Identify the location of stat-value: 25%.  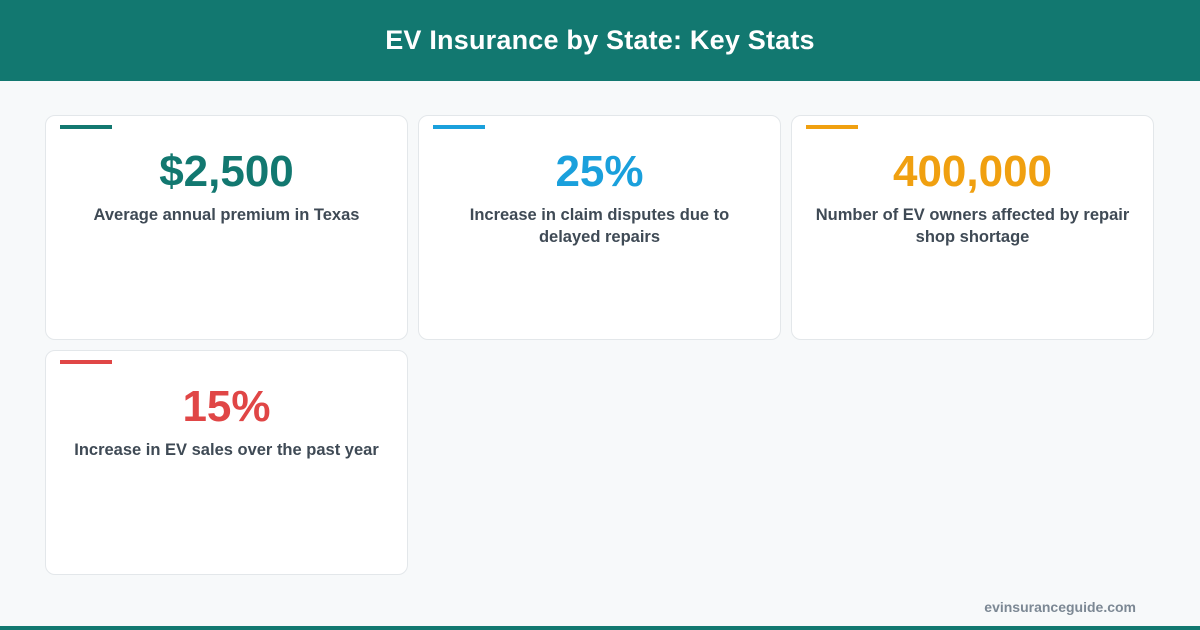
(599, 171).